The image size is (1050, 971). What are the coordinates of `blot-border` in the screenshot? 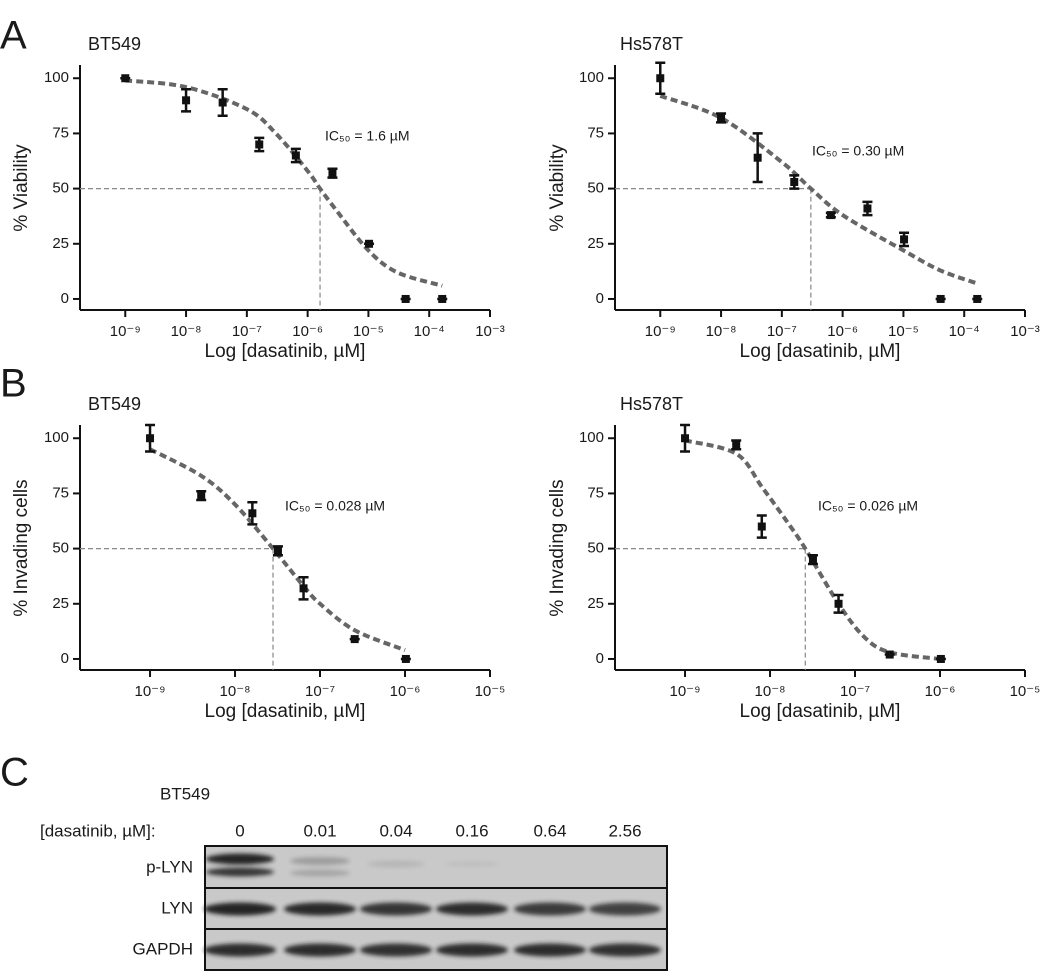 It's located at (436, 949).